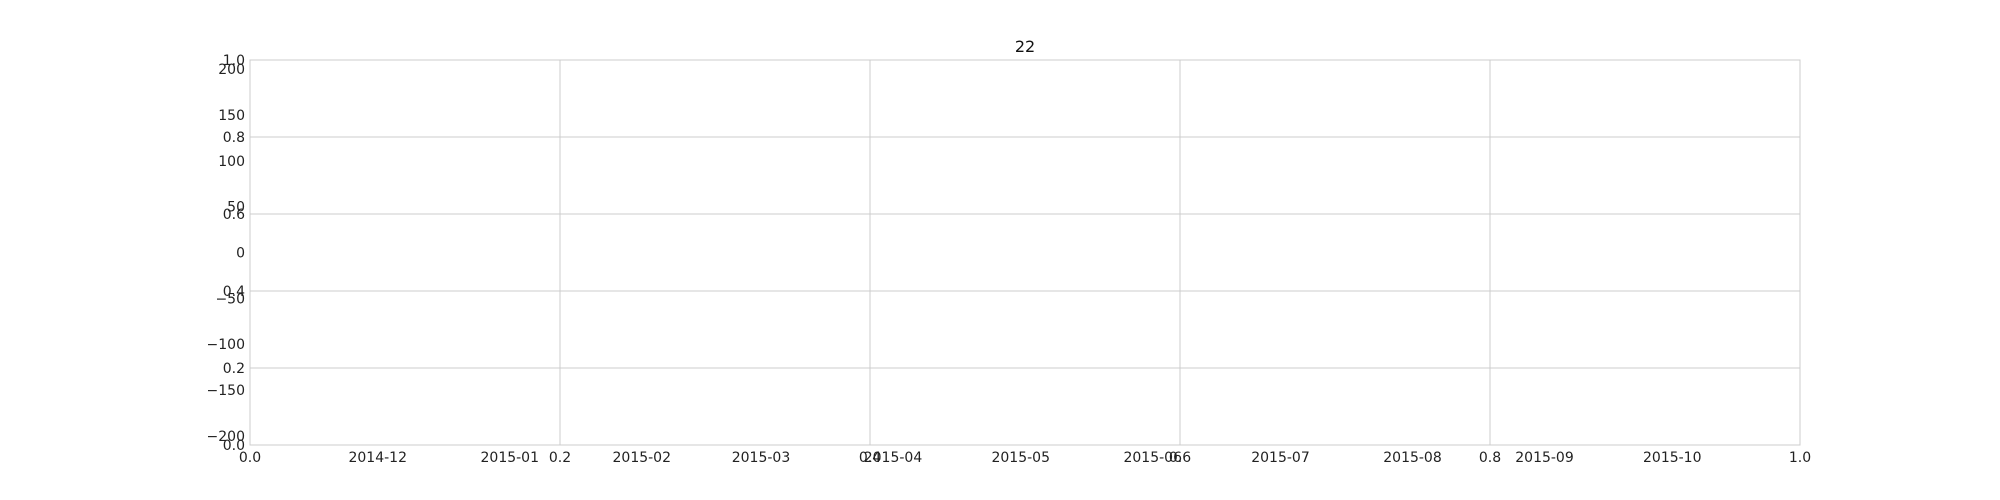 This screenshot has height=500, width=2000. What do you see at coordinates (231, 116) in the screenshot?
I see `value-tick-label: 150` at bounding box center [231, 116].